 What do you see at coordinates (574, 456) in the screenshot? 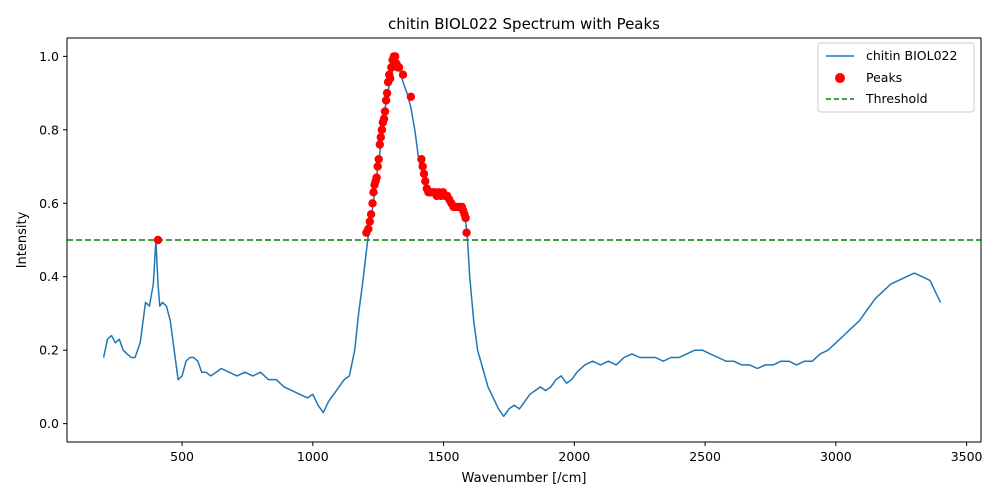
I see `x-tick-label: 2000` at bounding box center [574, 456].